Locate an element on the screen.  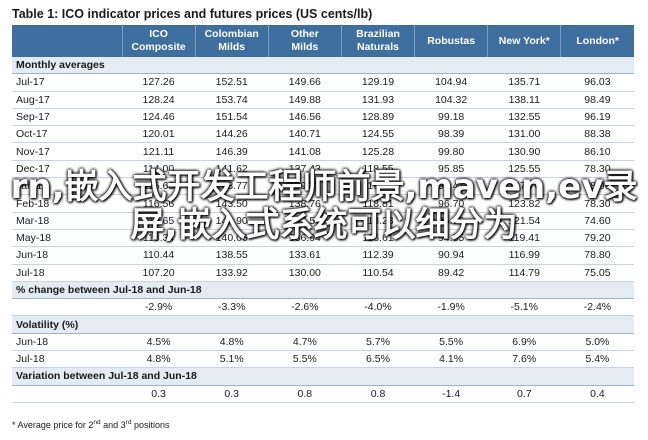
table-cell: 119.41 is located at coordinates (524, 238).